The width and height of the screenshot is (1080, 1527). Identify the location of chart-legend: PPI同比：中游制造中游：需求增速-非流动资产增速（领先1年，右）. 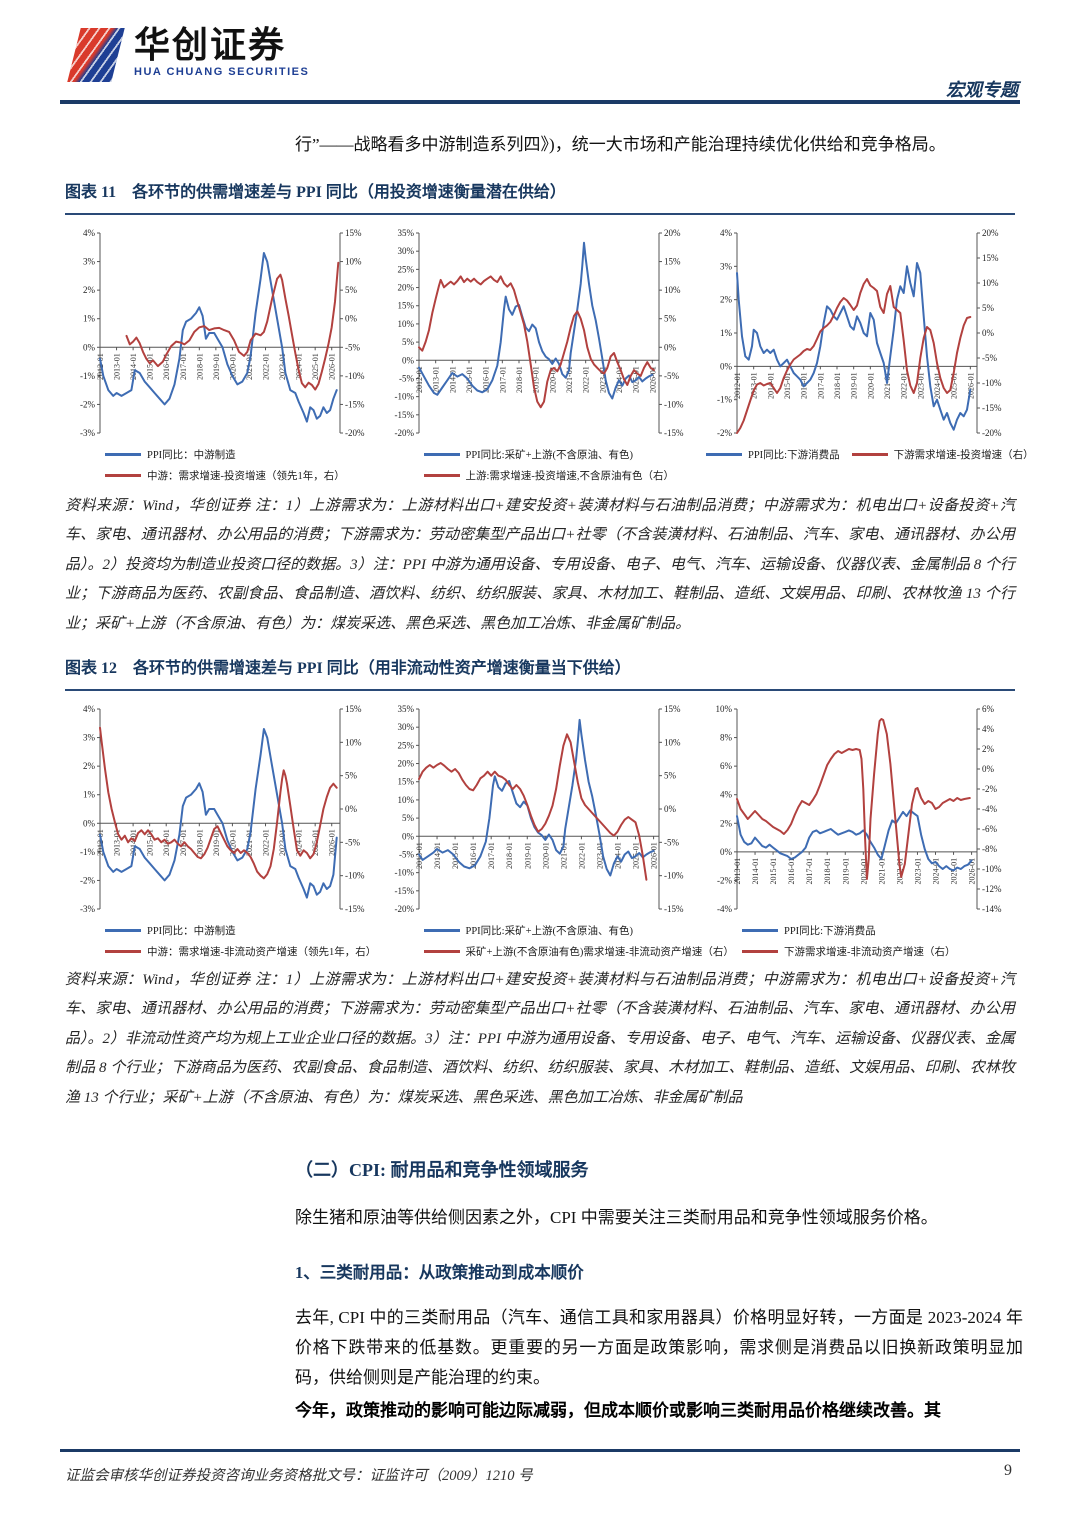
(221, 941).